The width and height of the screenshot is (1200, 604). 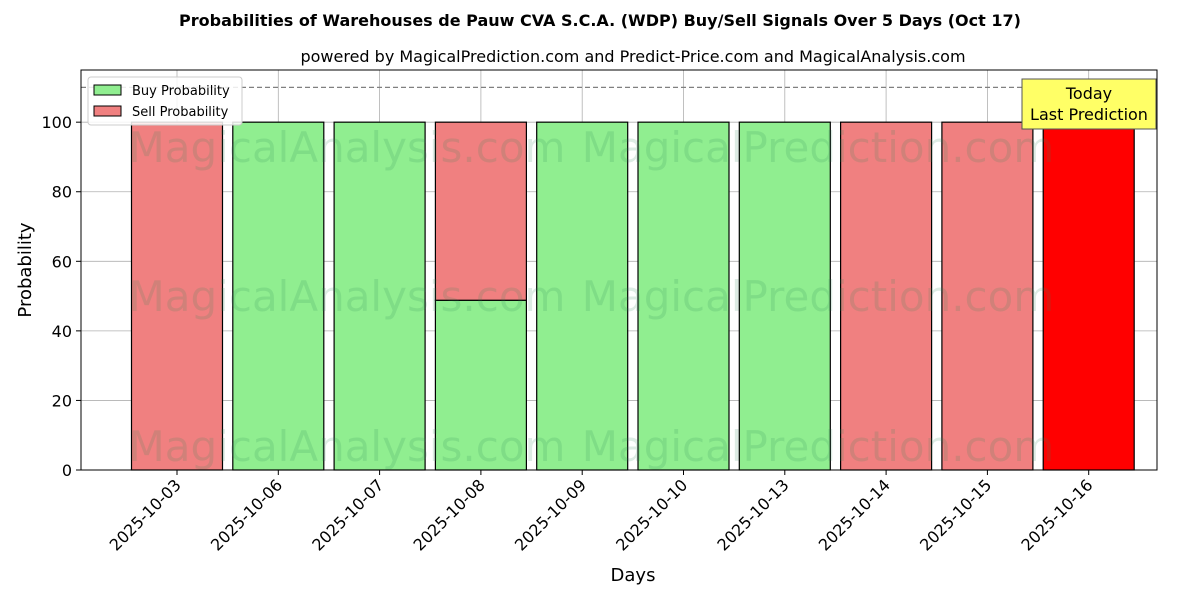 I want to click on legend-box, so click(x=165, y=101).